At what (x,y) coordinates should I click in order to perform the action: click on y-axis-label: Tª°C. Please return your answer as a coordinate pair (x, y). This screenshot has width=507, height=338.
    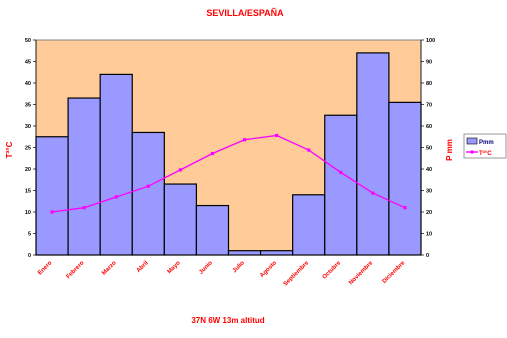
    Looking at the image, I should click on (9, 149).